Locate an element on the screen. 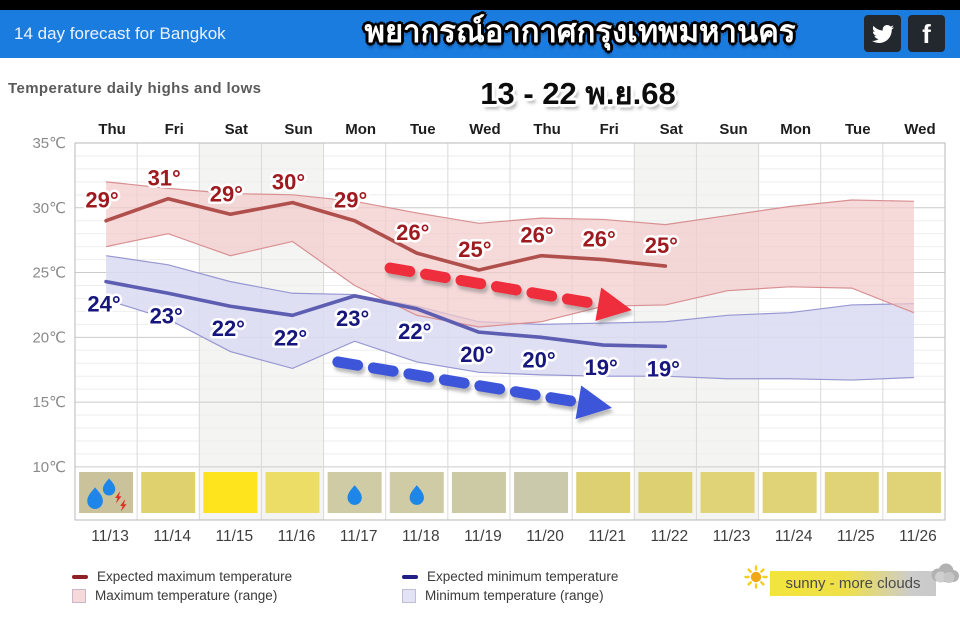  legend-max-line-label: Expected maximum temperature is located at coordinates (195, 576).